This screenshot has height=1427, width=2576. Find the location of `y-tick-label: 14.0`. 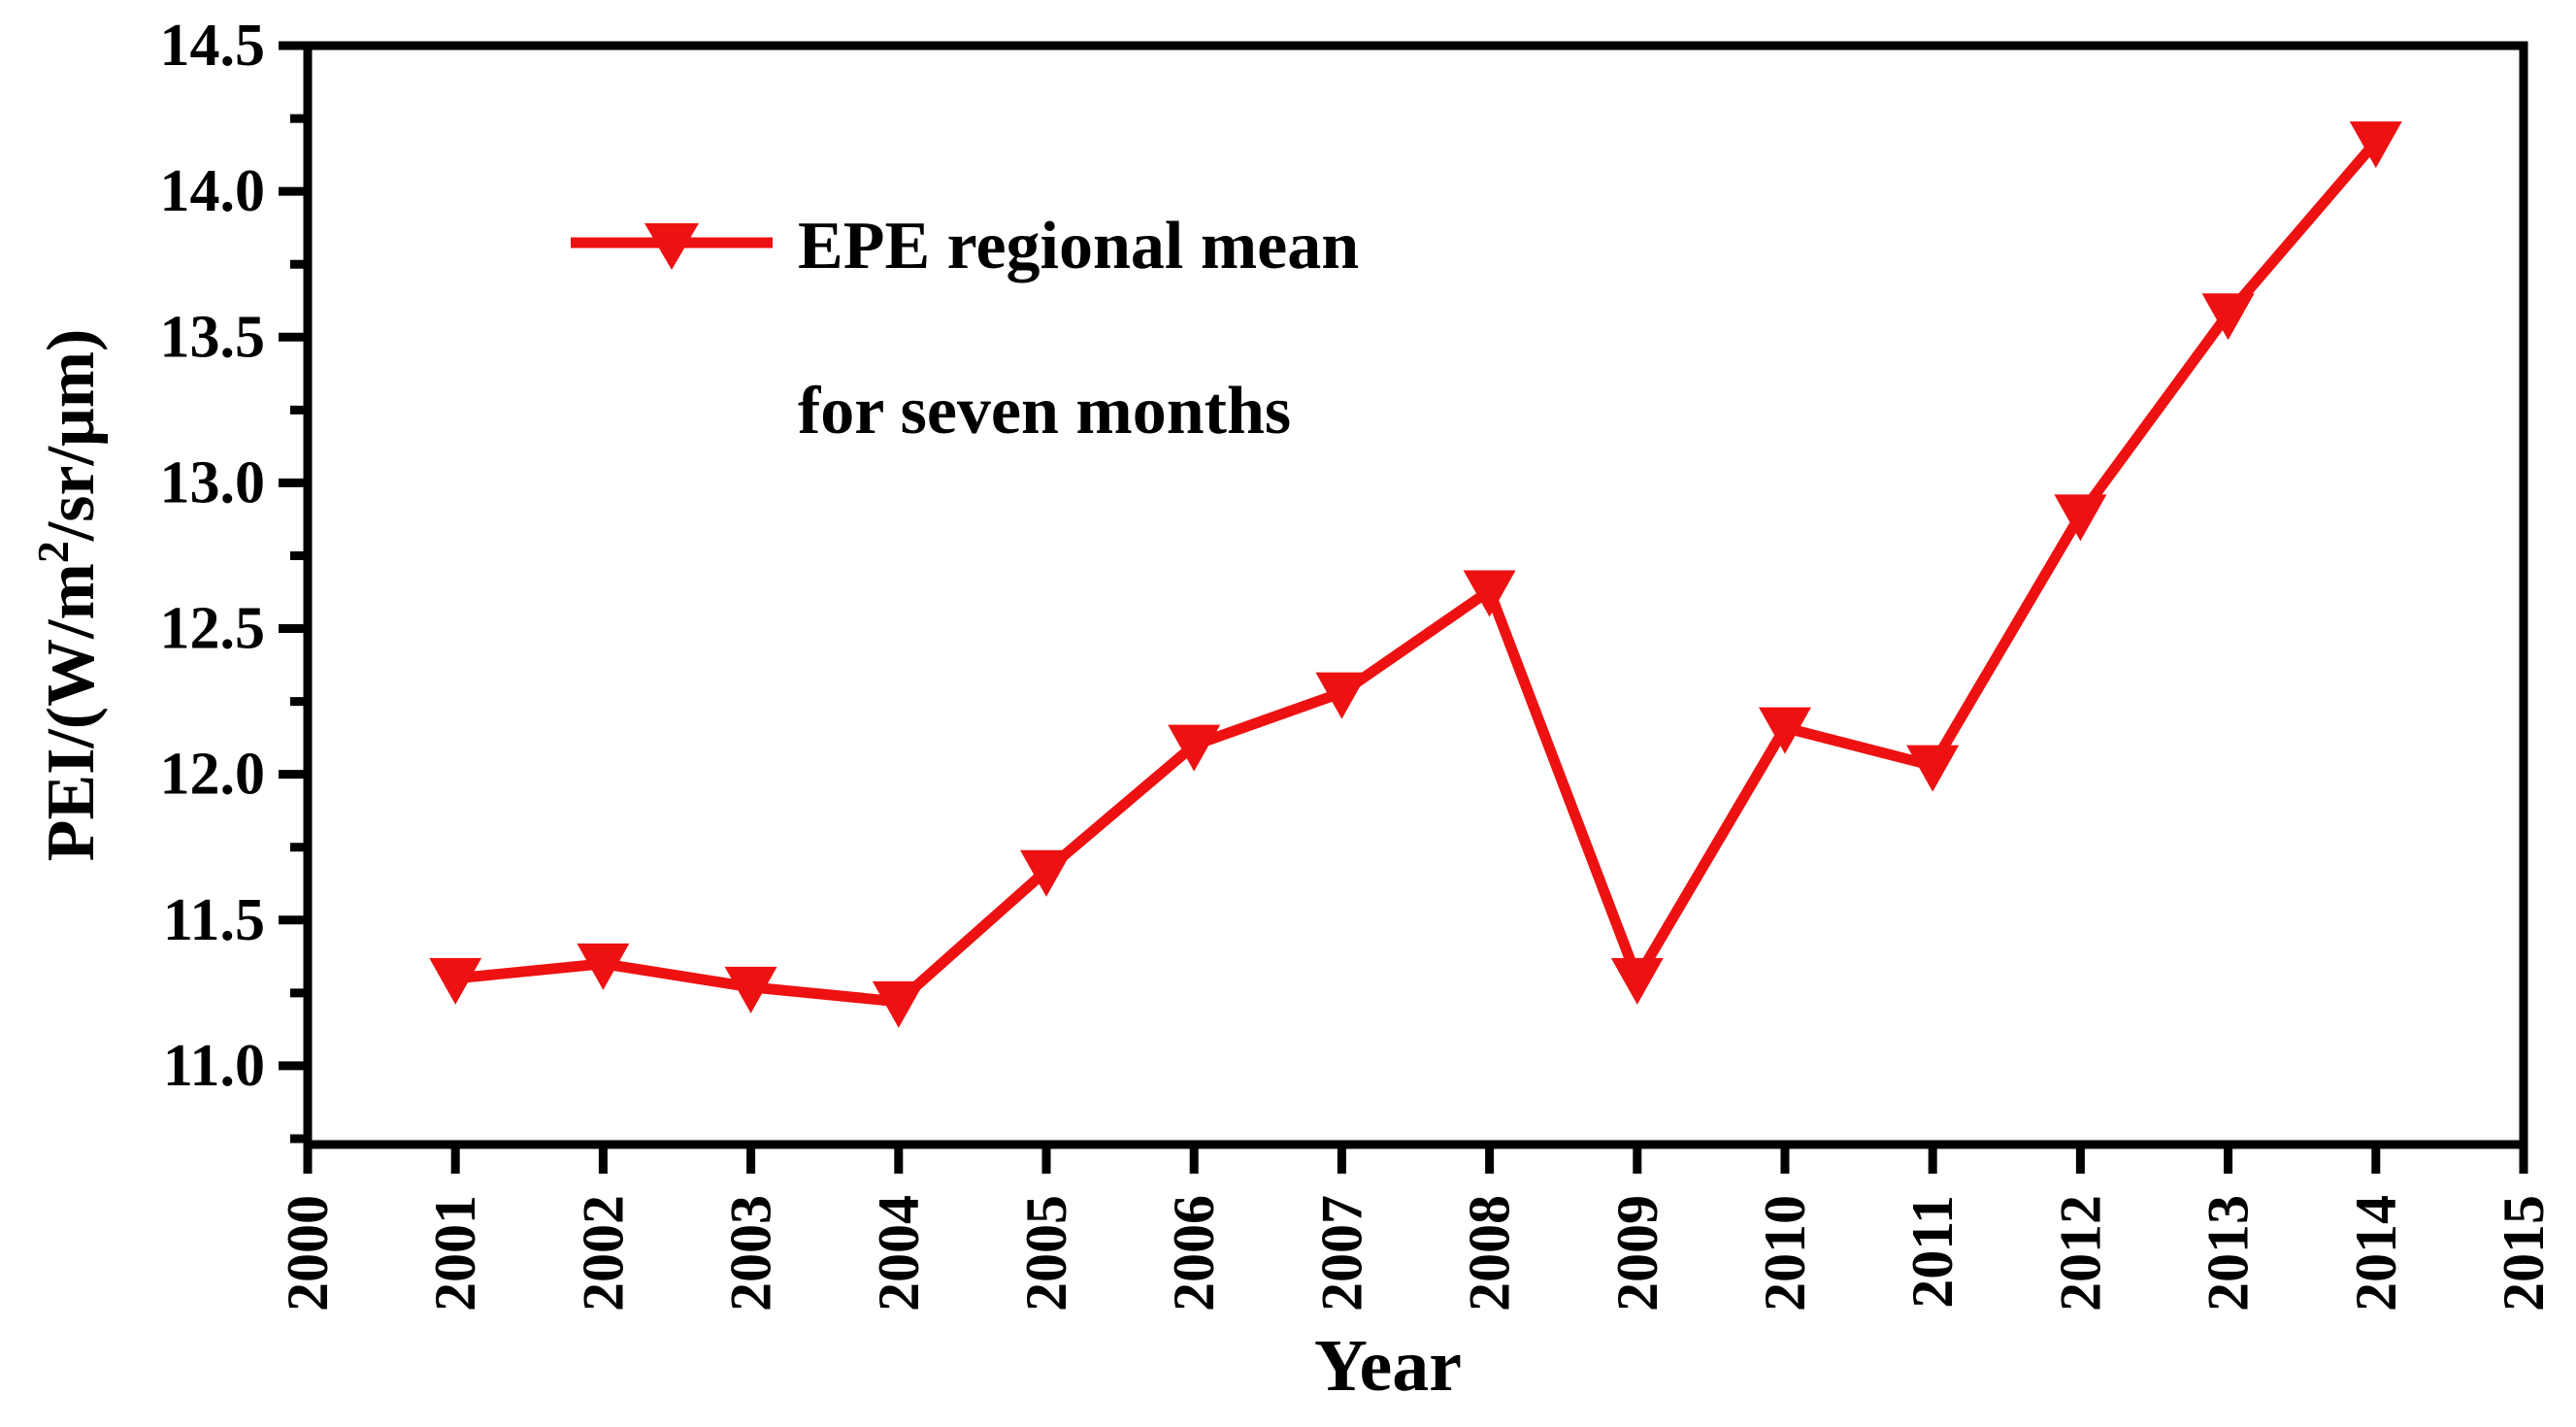

y-tick-label: 14.0 is located at coordinates (213, 191).